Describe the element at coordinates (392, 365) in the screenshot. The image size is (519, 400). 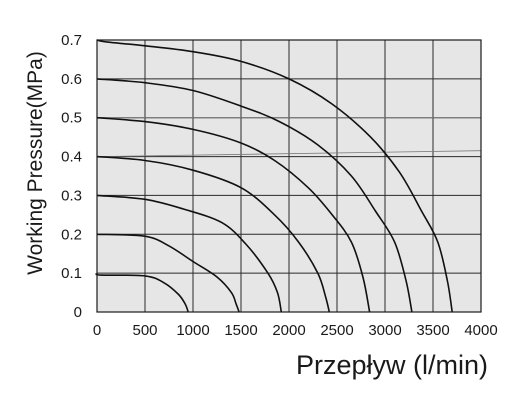
I see `x-axis-title: Przepływ (l/min)` at that location.